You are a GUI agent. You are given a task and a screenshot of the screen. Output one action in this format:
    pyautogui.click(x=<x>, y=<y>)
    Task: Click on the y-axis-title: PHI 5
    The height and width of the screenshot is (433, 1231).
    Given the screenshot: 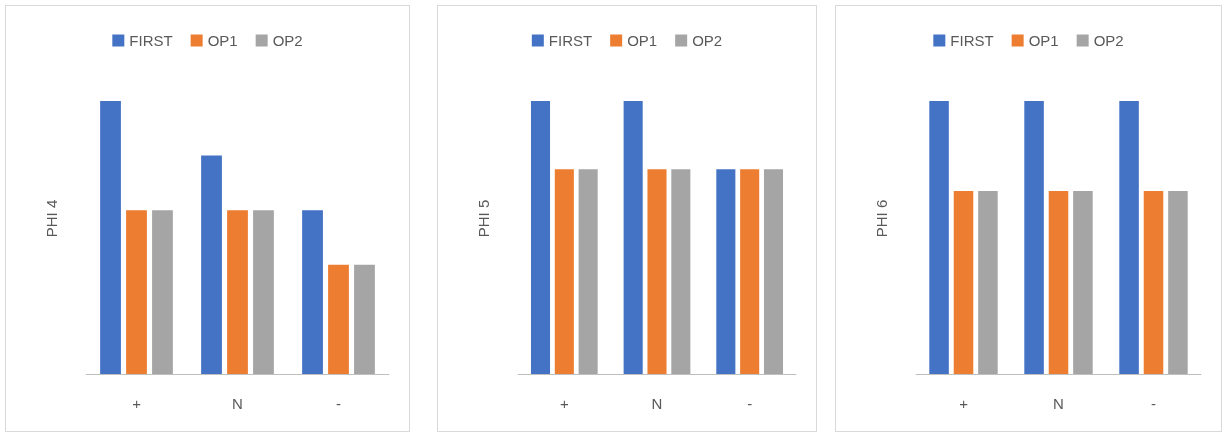 What is the action you would take?
    pyautogui.click(x=483, y=218)
    